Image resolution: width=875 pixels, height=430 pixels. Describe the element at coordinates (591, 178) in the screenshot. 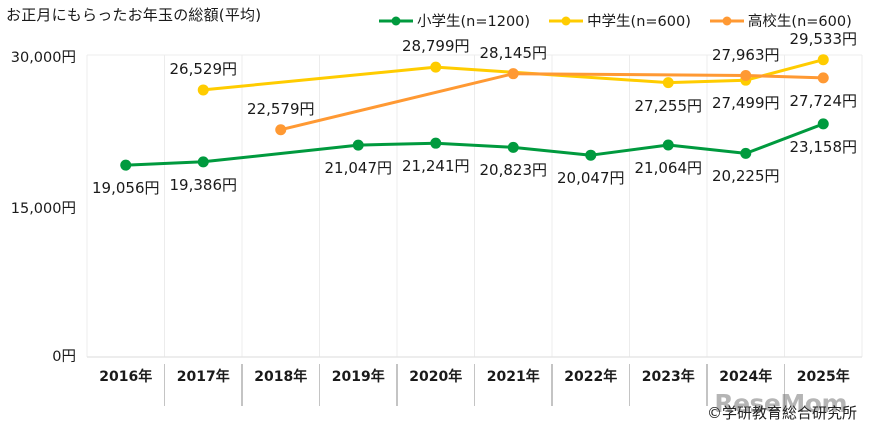

I see `data-label: 20,047円` at that location.